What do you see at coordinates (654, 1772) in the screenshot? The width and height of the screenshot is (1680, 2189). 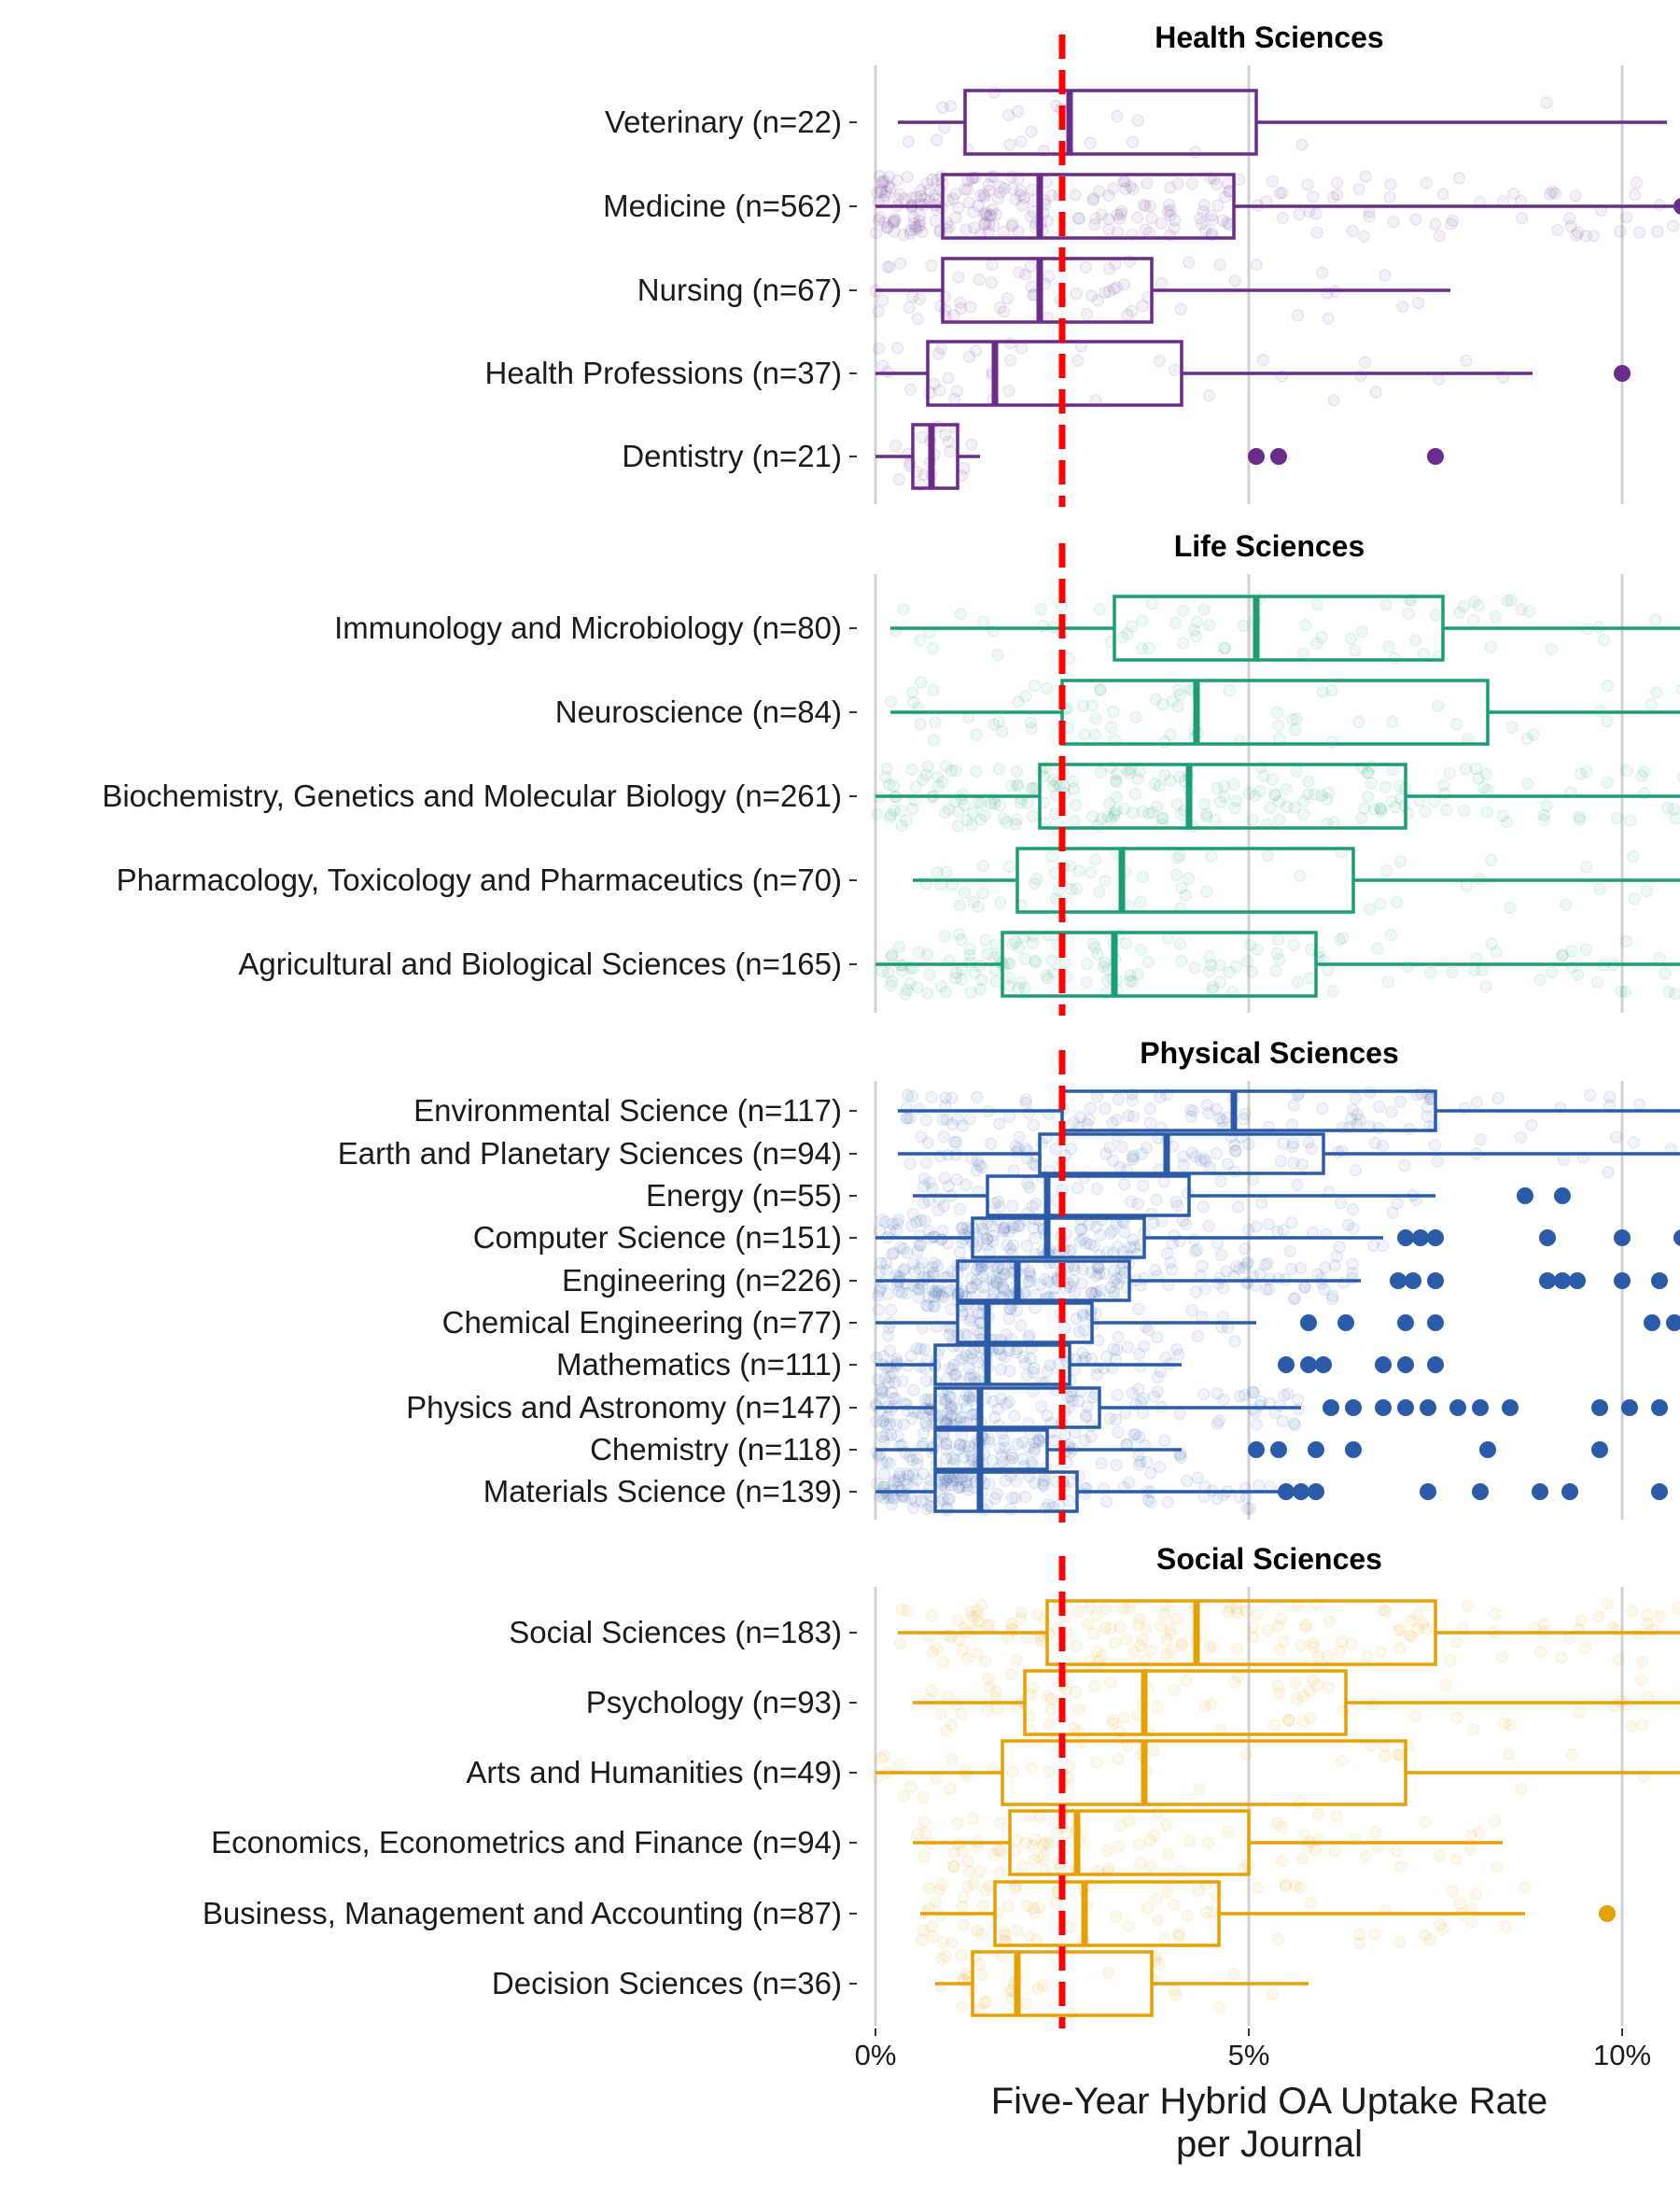 I see `category-label: Arts and Humanities (n=49)` at bounding box center [654, 1772].